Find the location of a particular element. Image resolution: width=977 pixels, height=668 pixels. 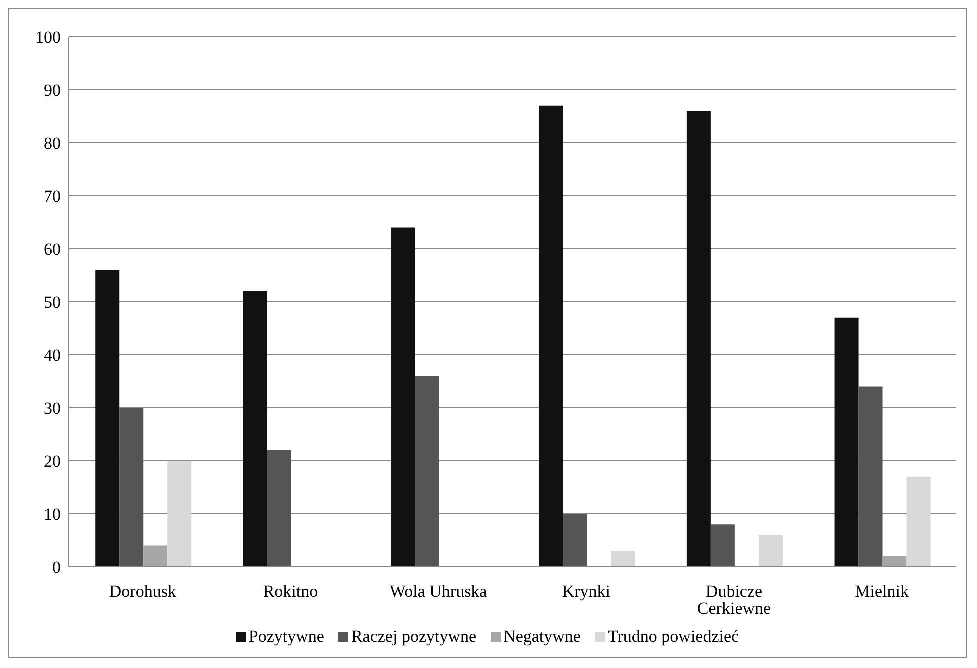

legend-label: Raczej pozytywne is located at coordinates (413, 637).